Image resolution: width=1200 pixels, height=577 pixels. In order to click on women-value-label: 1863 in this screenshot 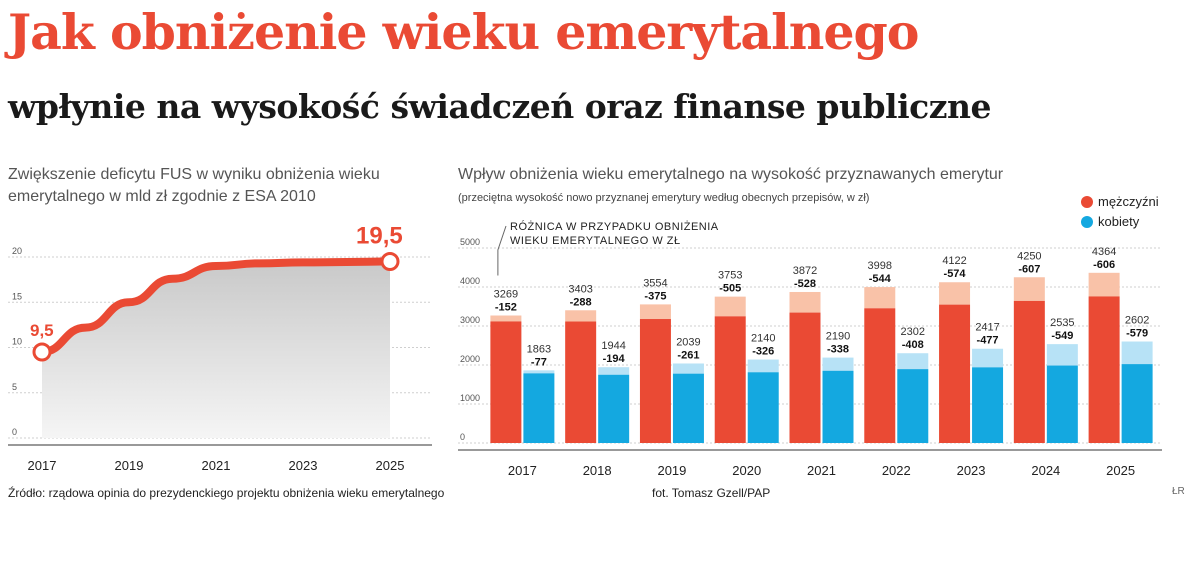, I will do `click(539, 349)`.